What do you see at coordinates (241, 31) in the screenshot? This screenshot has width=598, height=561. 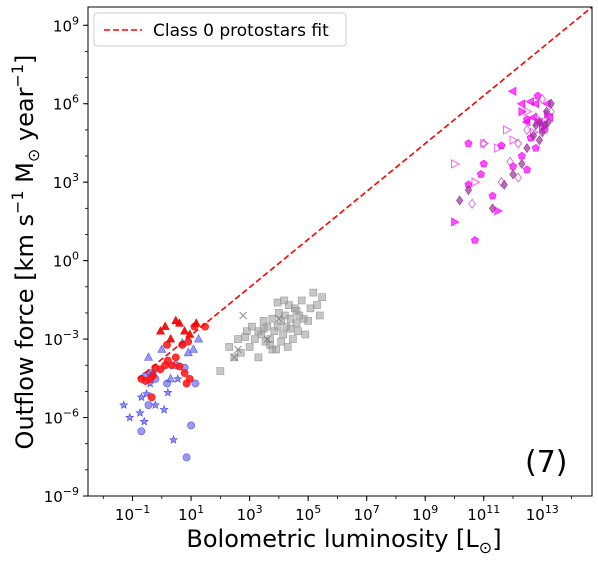 I see `legend-label: Class 0 protostars fit` at bounding box center [241, 31].